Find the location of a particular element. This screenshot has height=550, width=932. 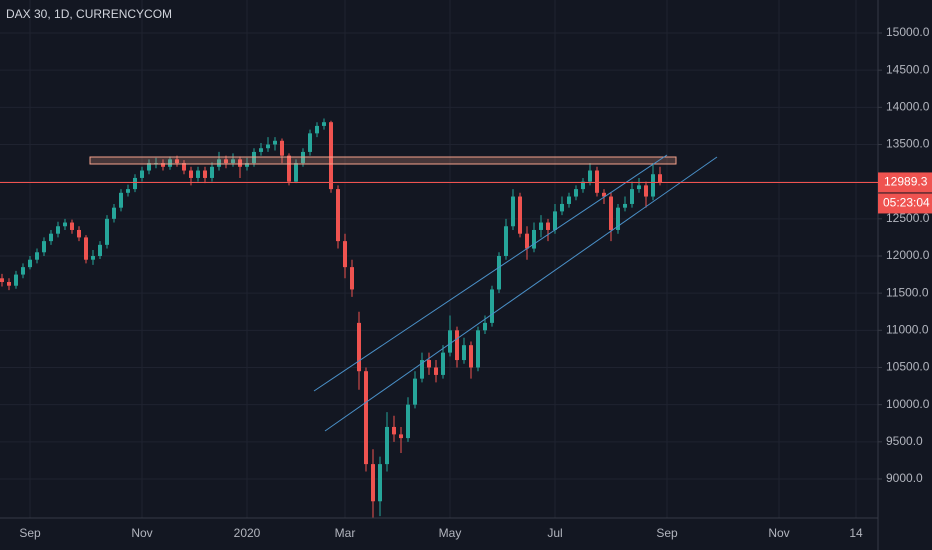

x-tick-label: Nov is located at coordinates (141, 533).